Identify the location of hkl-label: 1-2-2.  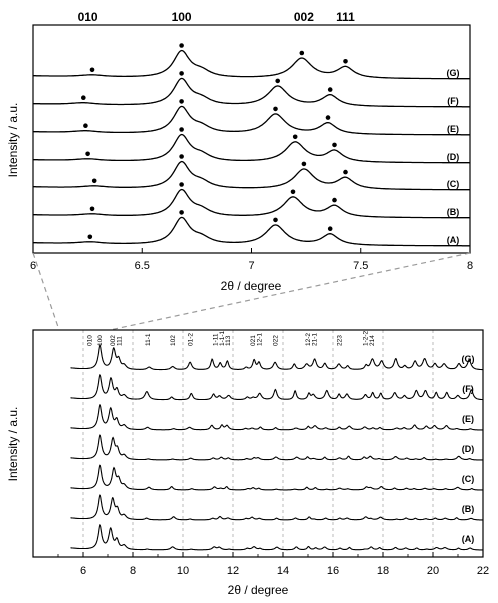
(366, 338).